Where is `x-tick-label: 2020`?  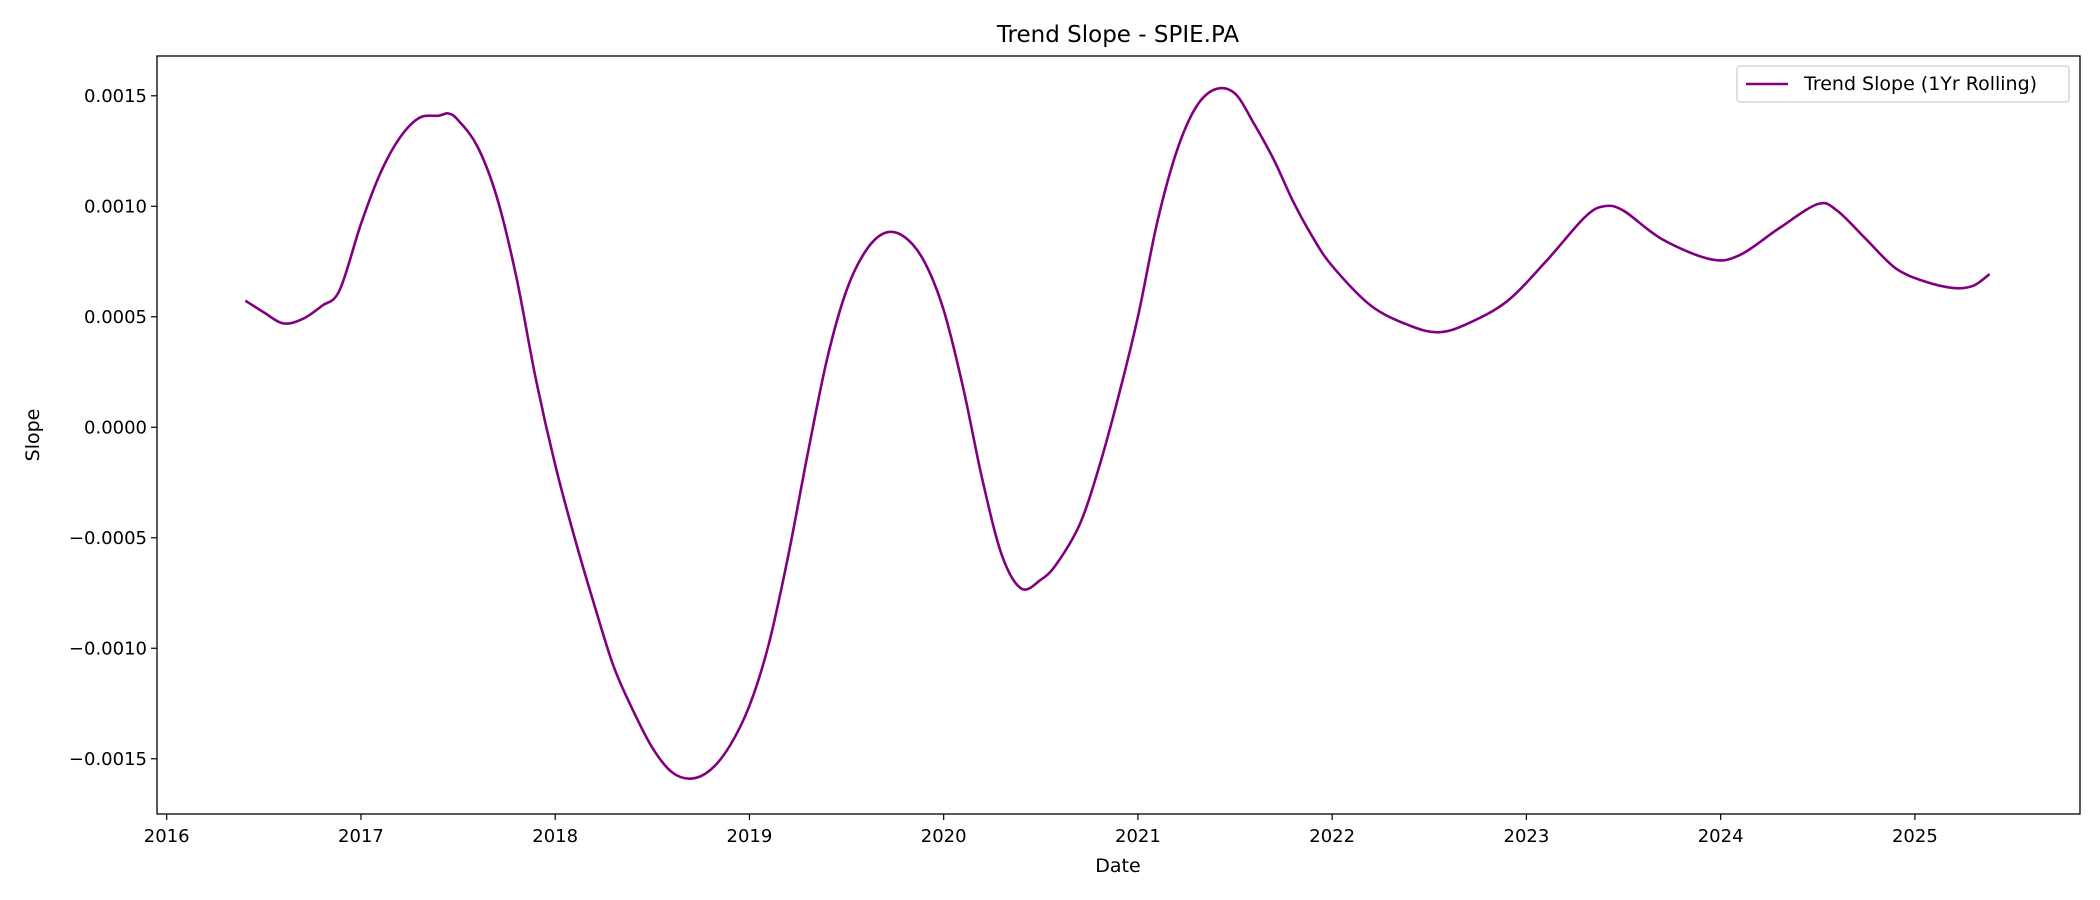
x-tick-label: 2020 is located at coordinates (944, 836).